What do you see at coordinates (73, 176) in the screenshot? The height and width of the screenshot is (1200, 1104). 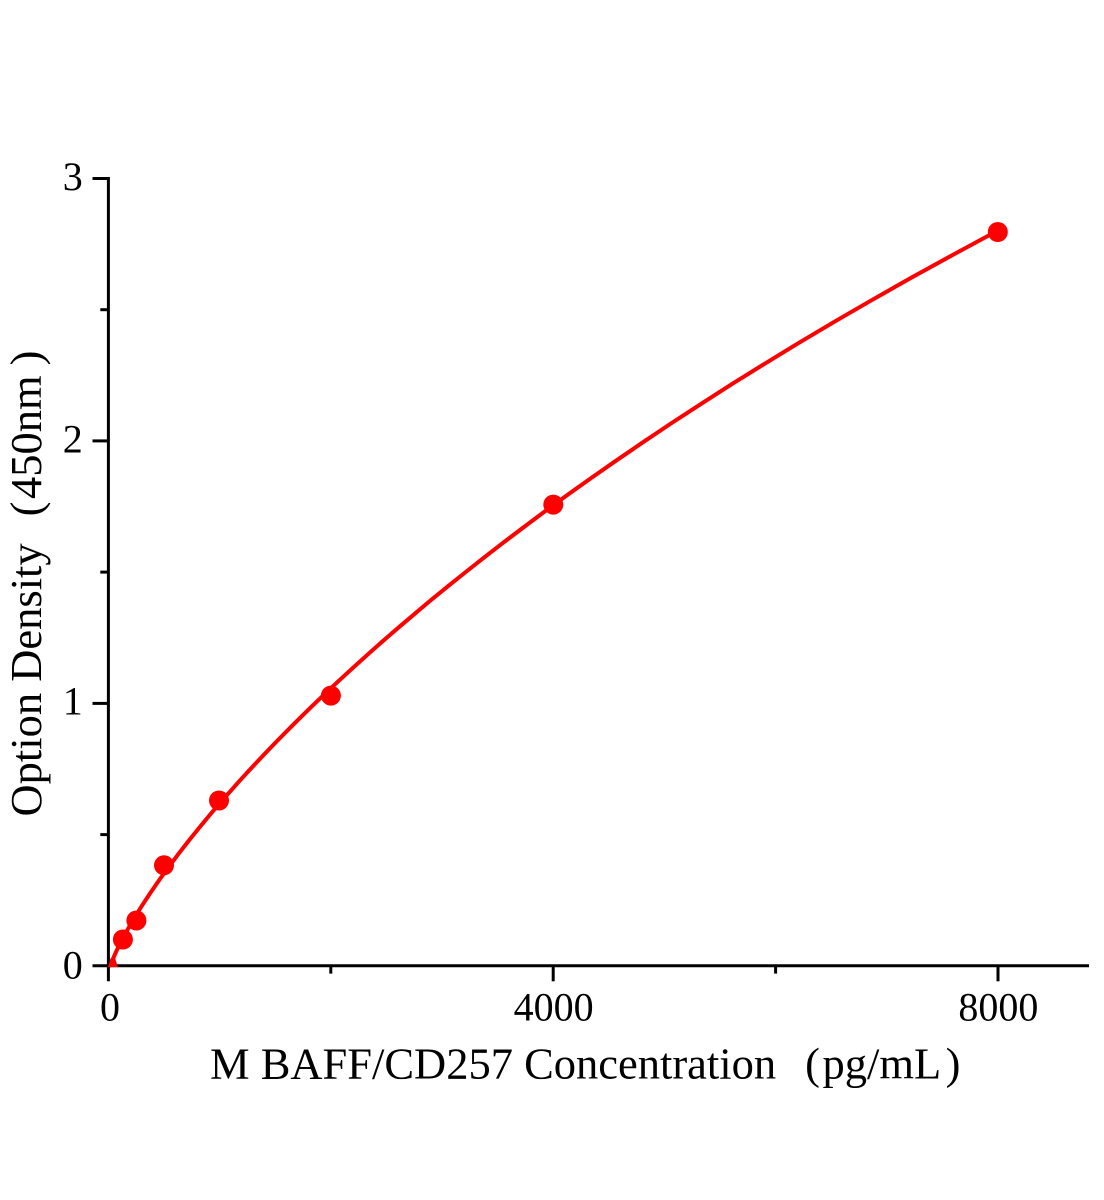 I see `svg-text: 3` at bounding box center [73, 176].